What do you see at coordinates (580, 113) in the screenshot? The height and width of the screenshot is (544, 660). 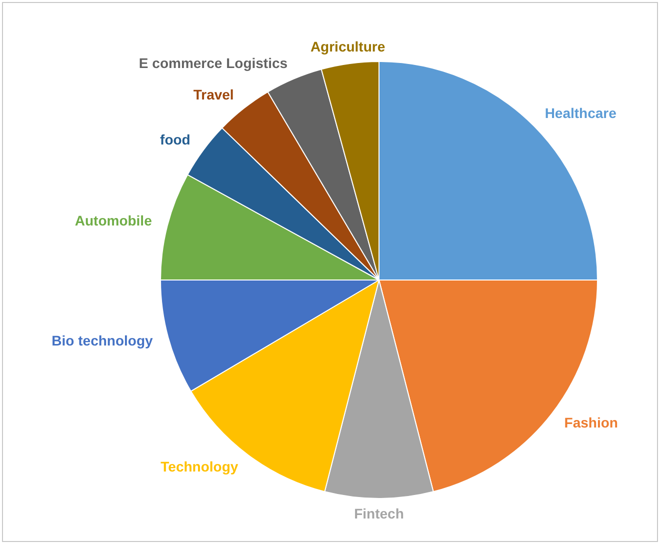 I see `slice-label: Healthcare` at bounding box center [580, 113].